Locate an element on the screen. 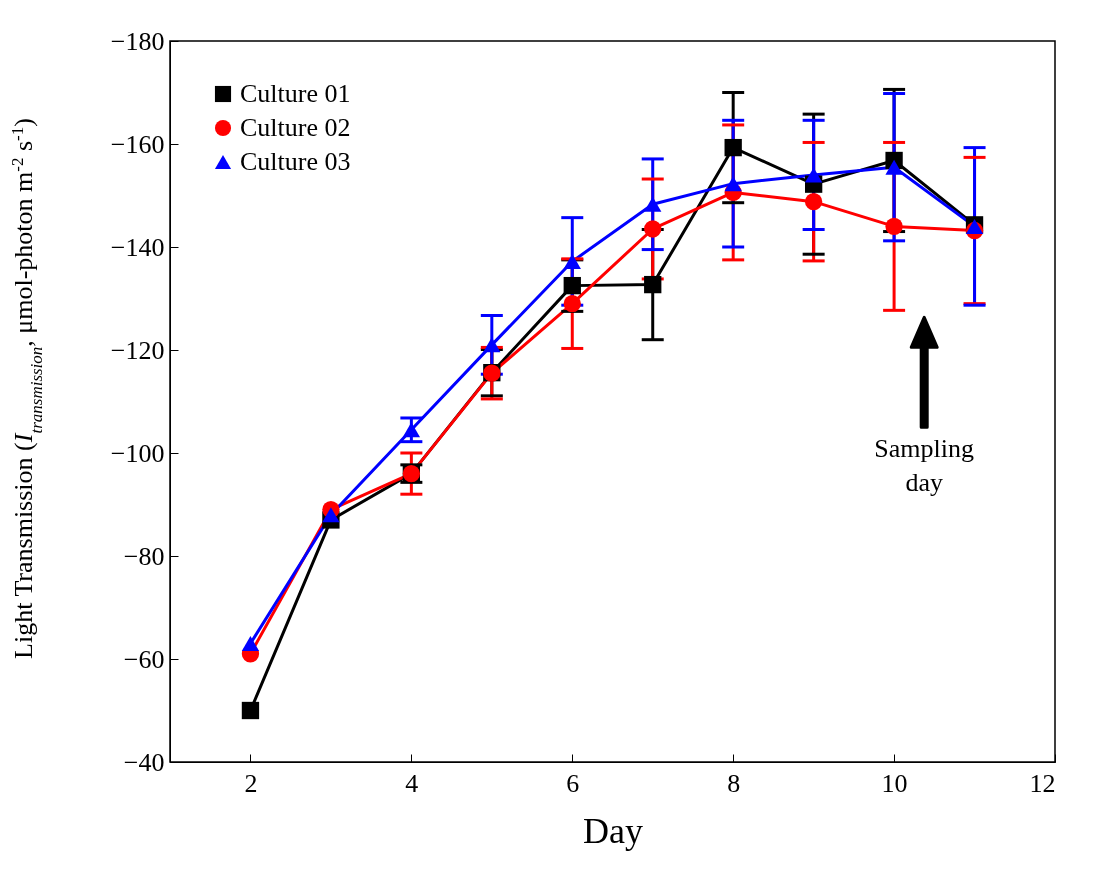 This screenshot has height=879, width=1099. x-axis-title: Day is located at coordinates (613, 830).